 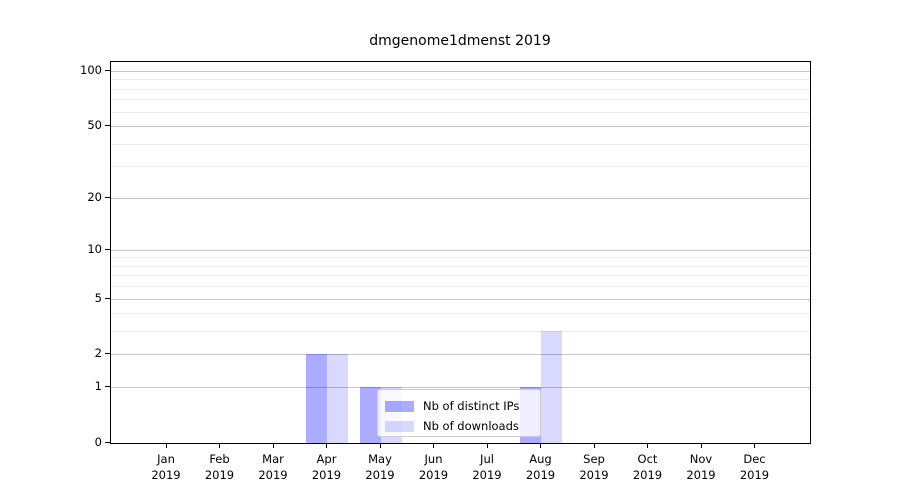 I want to click on chart-title: dmgenome1dmenst 2019, so click(x=460, y=41).